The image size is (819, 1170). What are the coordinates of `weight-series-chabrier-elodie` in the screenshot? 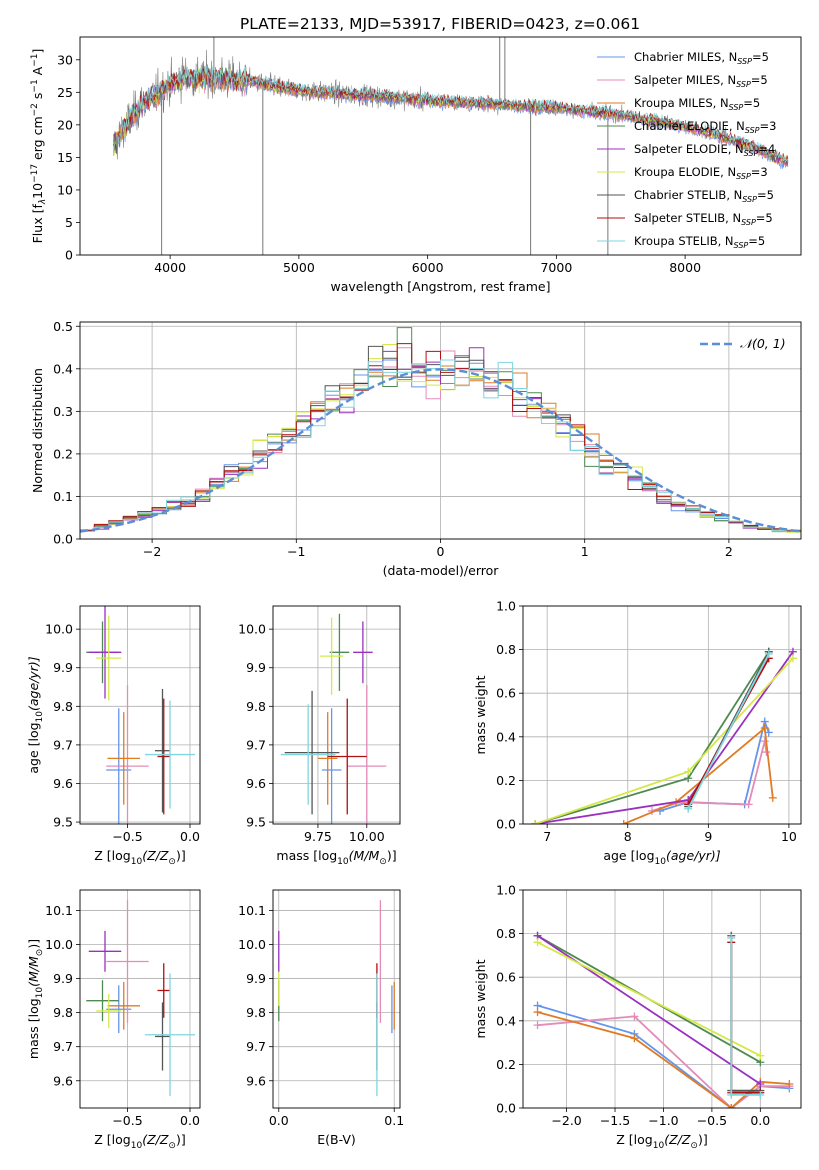 It's located at (652, 735).